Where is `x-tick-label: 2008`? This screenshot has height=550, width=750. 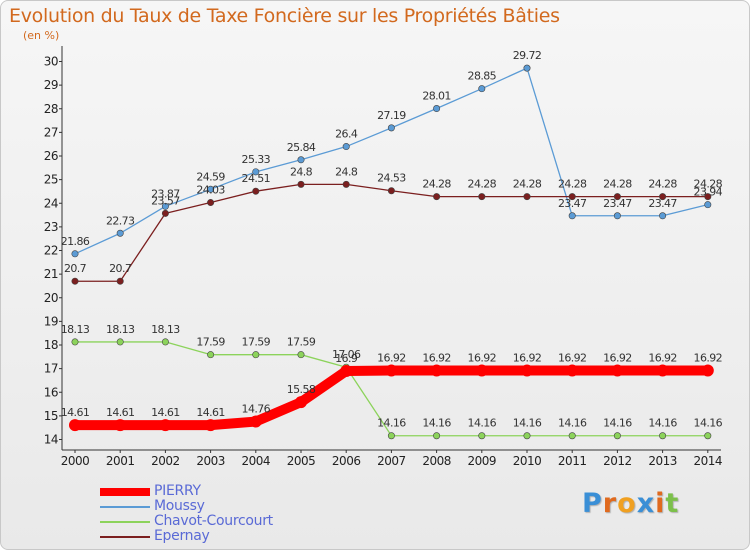 x-tick-label: 2008 is located at coordinates (436, 461).